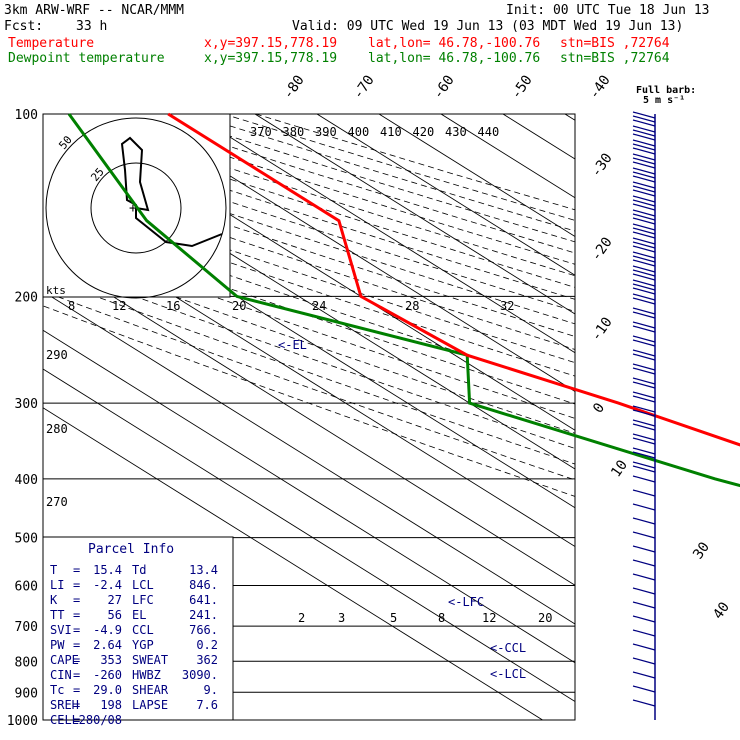 Image resolution: width=740 pixels, height=740 pixels. I want to click on parcel-param-value: 0.2, so click(207, 645).